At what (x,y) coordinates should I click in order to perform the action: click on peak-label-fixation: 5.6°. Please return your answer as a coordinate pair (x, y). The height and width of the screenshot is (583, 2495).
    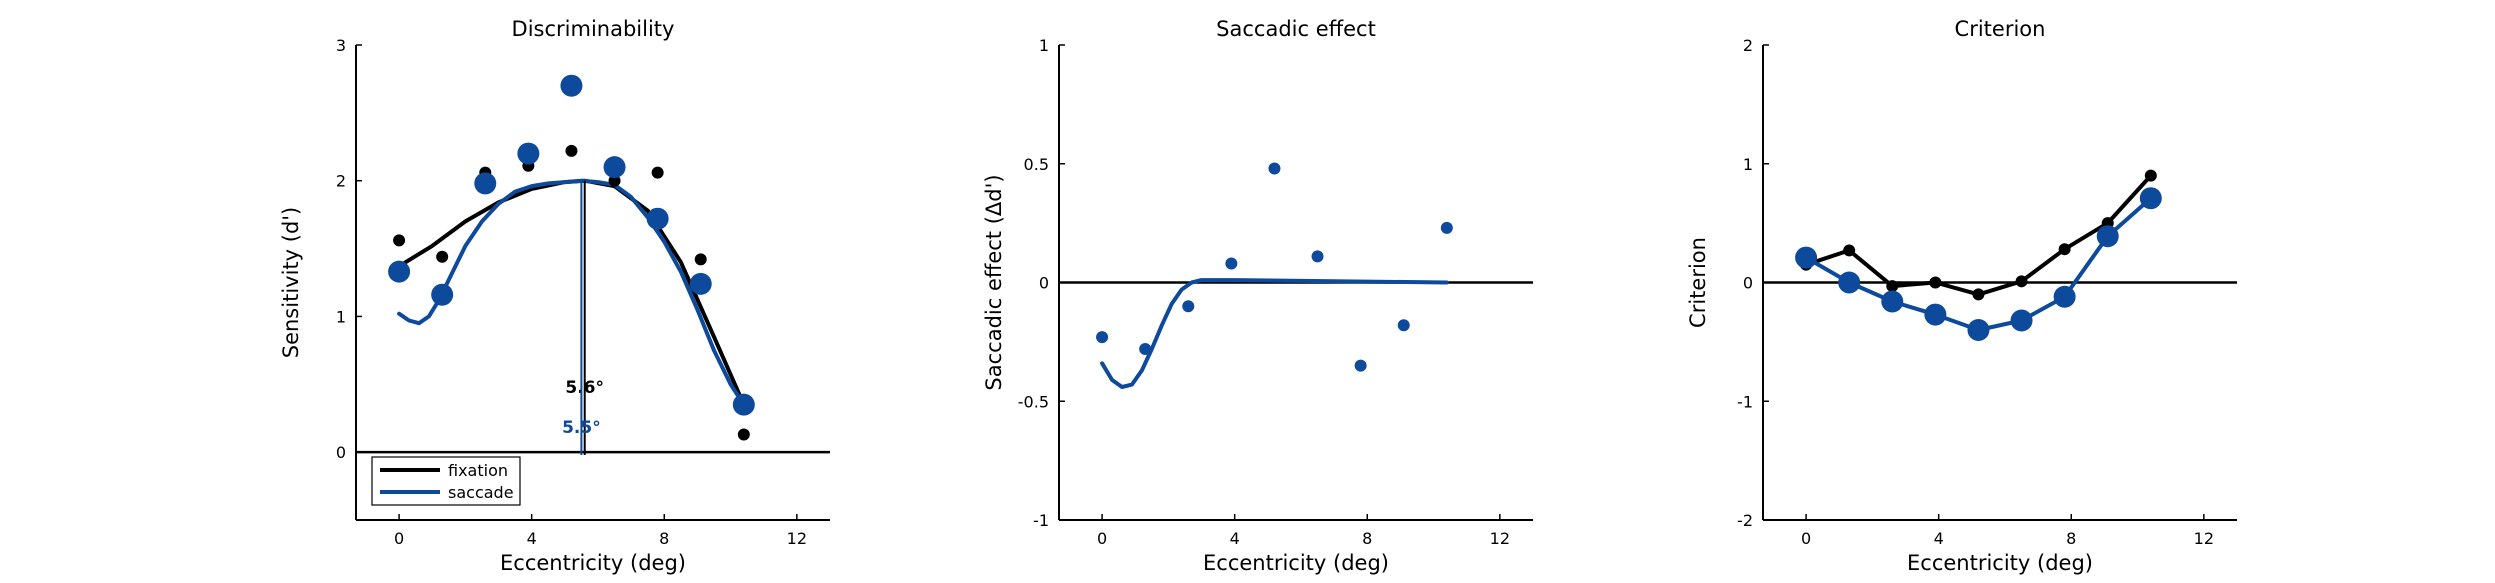
    Looking at the image, I should click on (584, 388).